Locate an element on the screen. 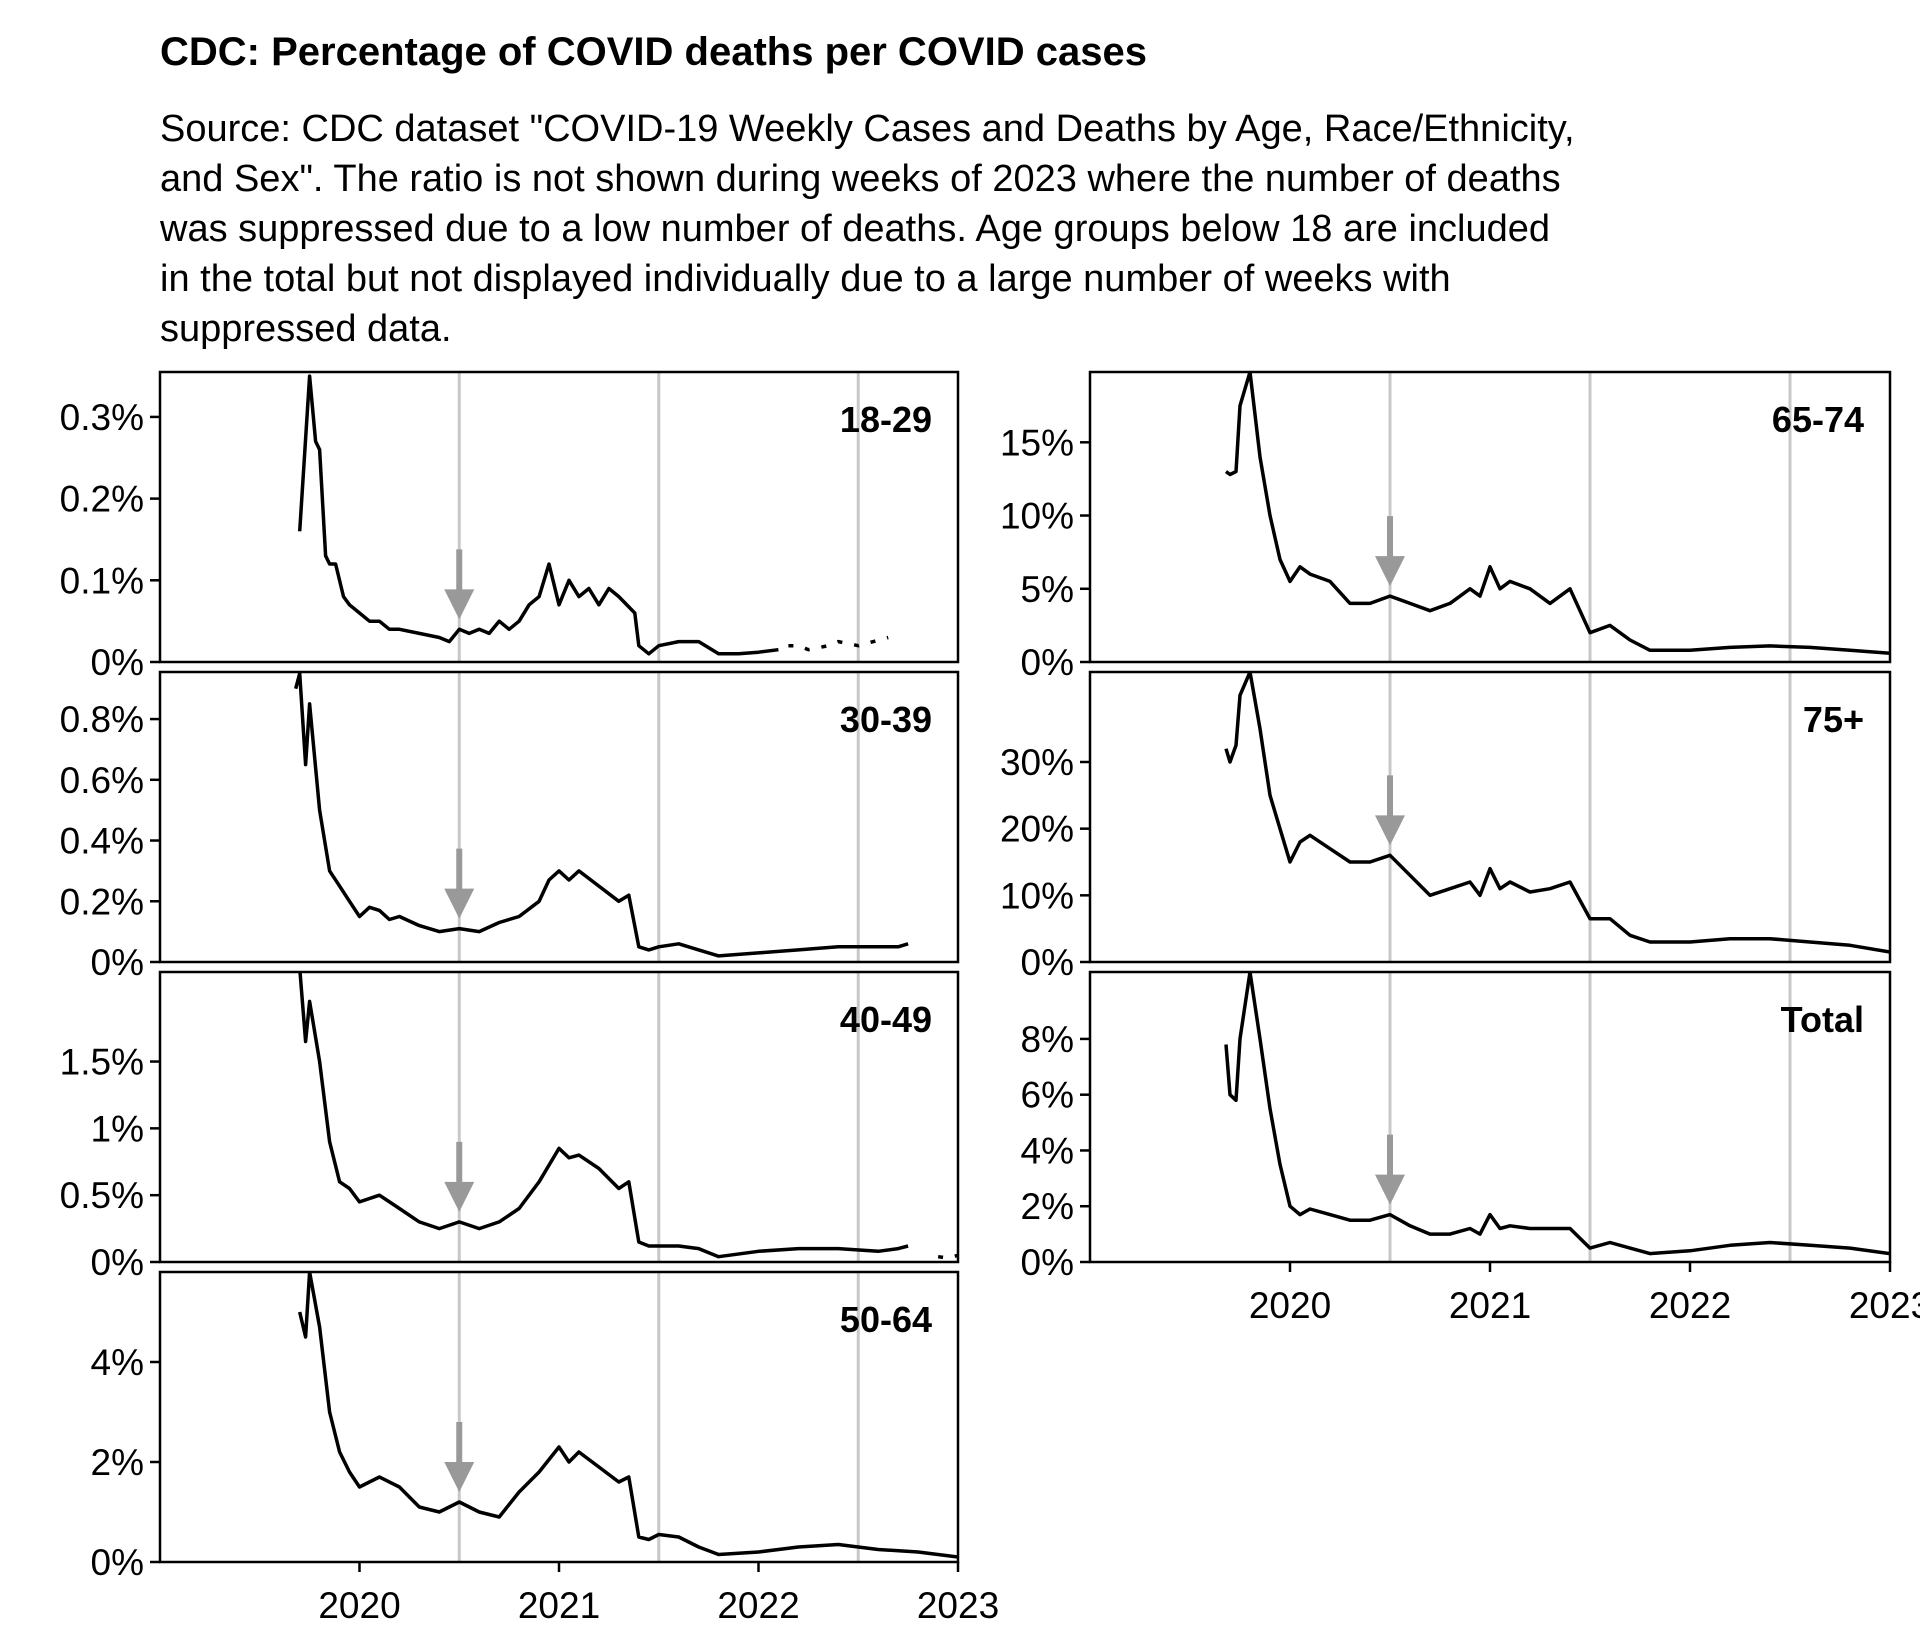  panel-Total: 0% 2% 4% 6% 8% Total 2020 2021 2022 2023 is located at coordinates (1470, 1148).